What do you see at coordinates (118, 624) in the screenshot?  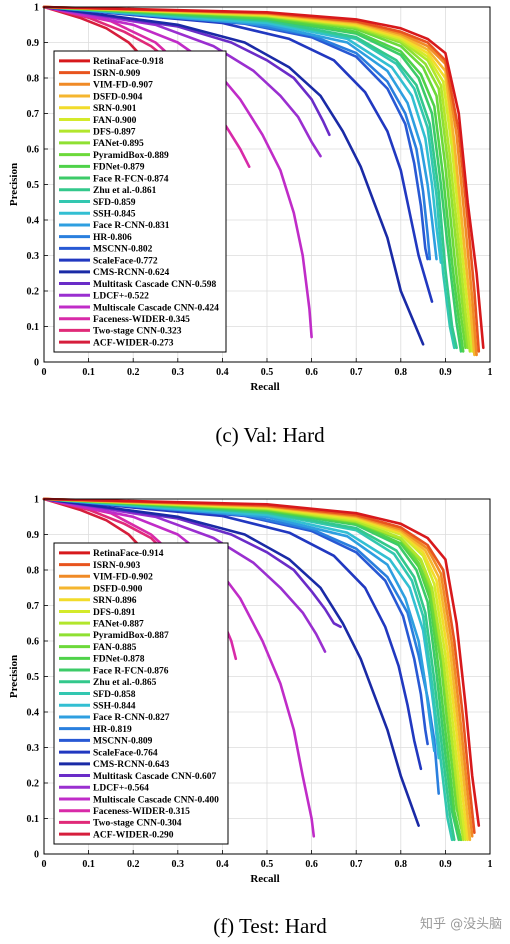 I see `legend-entry: FANet-0.887` at bounding box center [118, 624].